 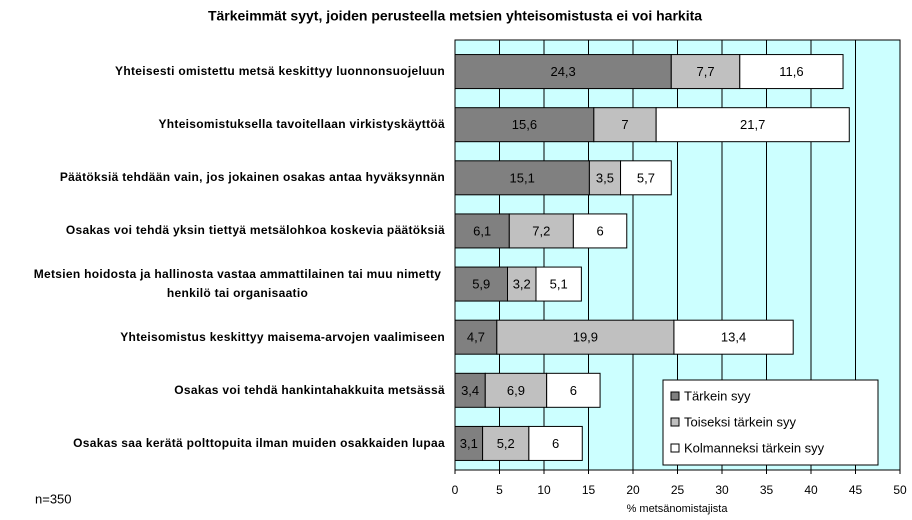 I want to click on legend-label: Tärkein syy, so click(x=717, y=395).